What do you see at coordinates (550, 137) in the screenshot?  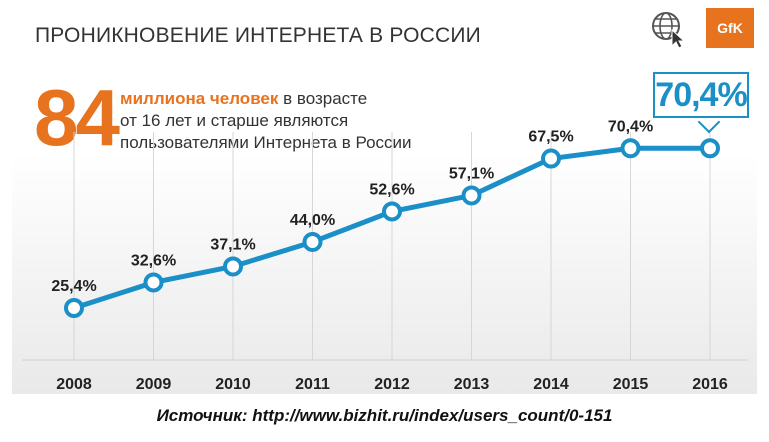 I see `data-label: 67,5%` at bounding box center [550, 137].